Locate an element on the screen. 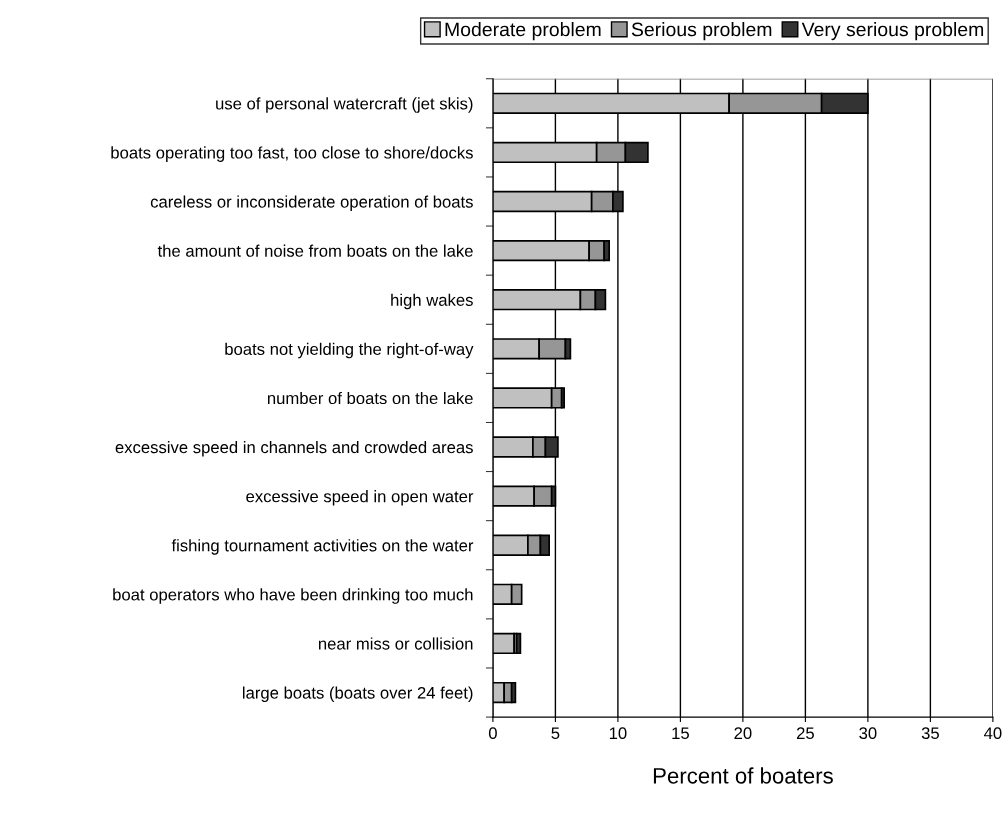  x-tick-label: 10 is located at coordinates (618, 733).